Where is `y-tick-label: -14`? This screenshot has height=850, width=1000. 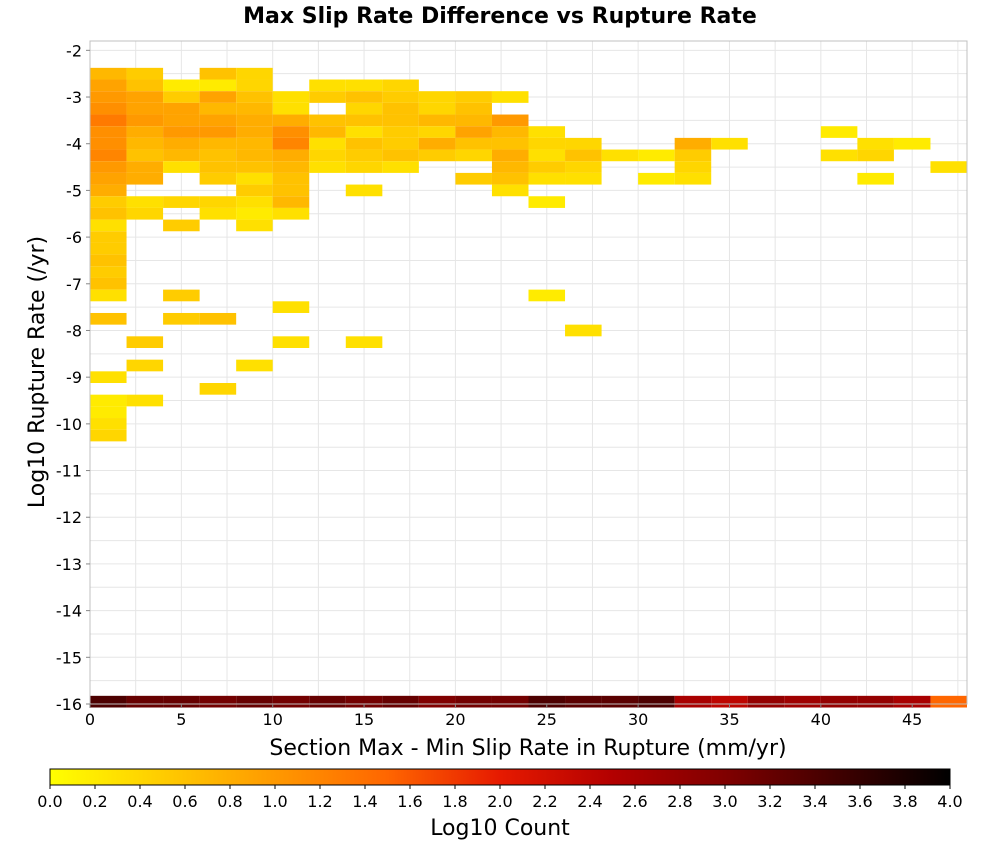 y-tick-label: -14 is located at coordinates (69, 611).